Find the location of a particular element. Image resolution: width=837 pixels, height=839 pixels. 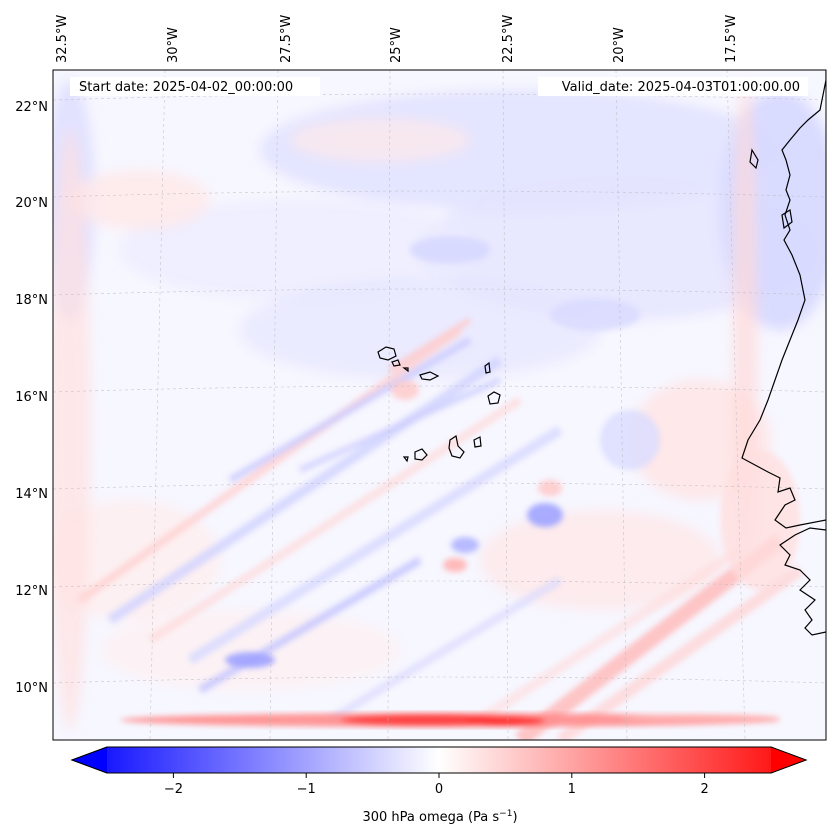

colorbar-tick-label: 1 is located at coordinates (572, 789).